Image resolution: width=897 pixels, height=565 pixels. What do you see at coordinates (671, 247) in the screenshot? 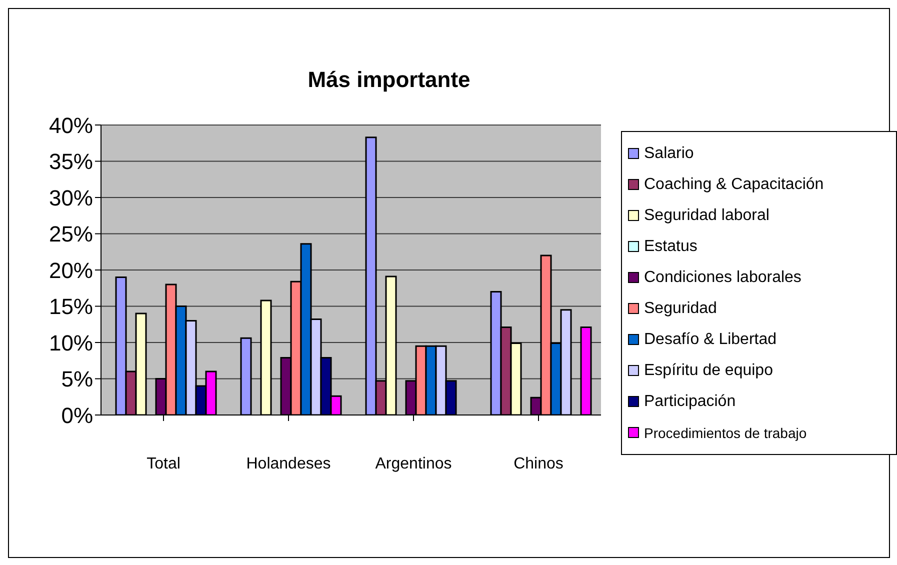
I see `legend-label: Estatus` at bounding box center [671, 247].